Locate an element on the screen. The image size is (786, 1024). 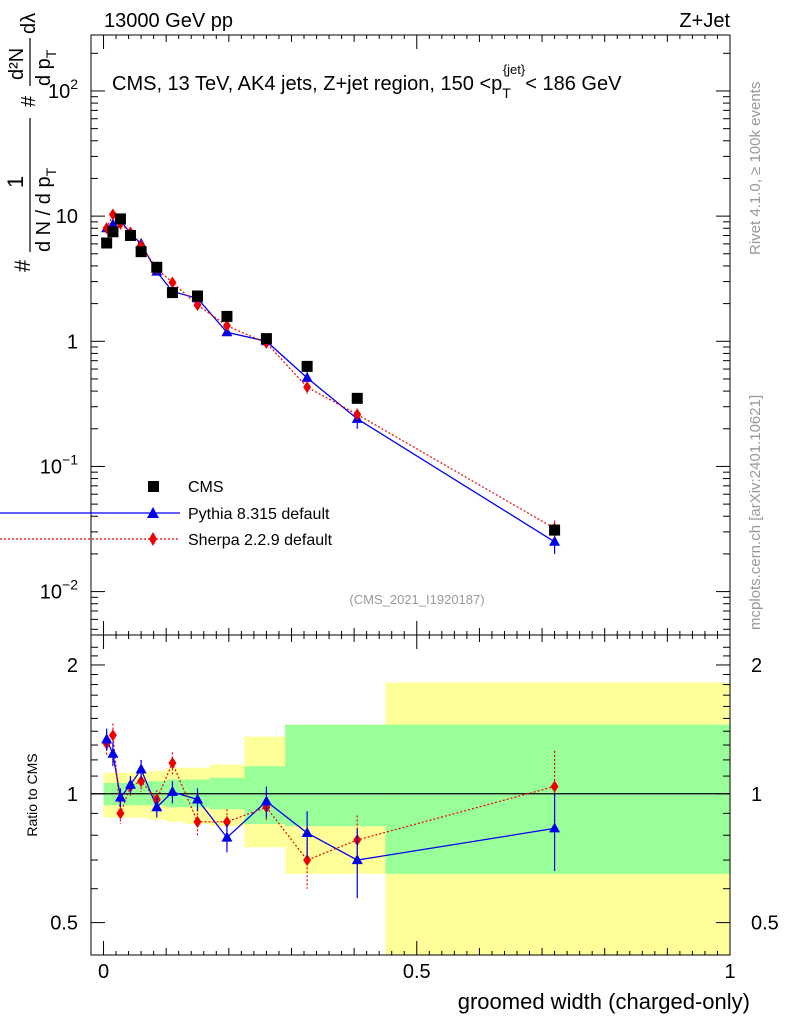
ylabel-t2: T is located at coordinates (51, 53).